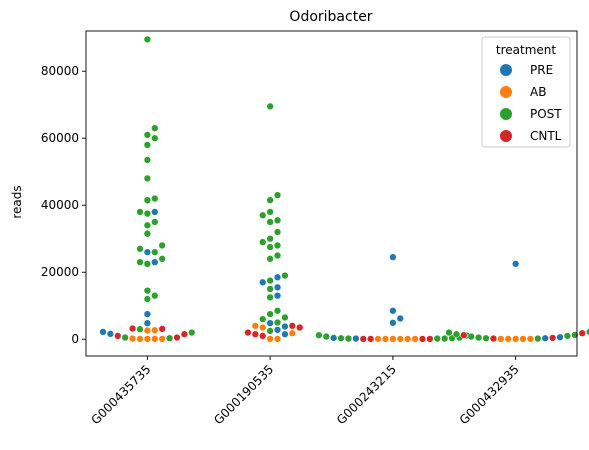  Describe the element at coordinates (506, 136) in the screenshot. I see `legend-marker-cntl` at that location.